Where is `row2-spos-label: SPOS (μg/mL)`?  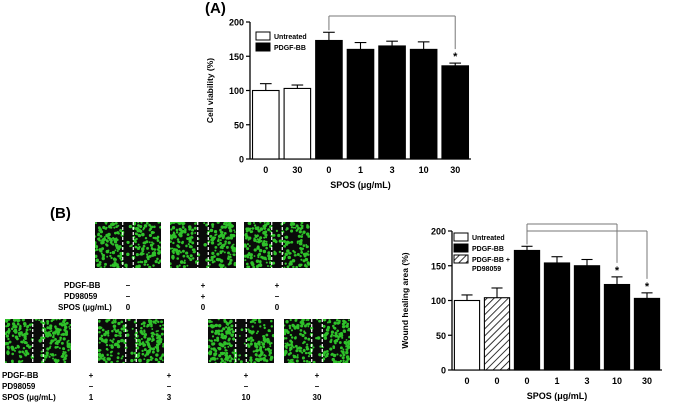 row2-spos-label: SPOS (μg/mL) is located at coordinates (29, 397).